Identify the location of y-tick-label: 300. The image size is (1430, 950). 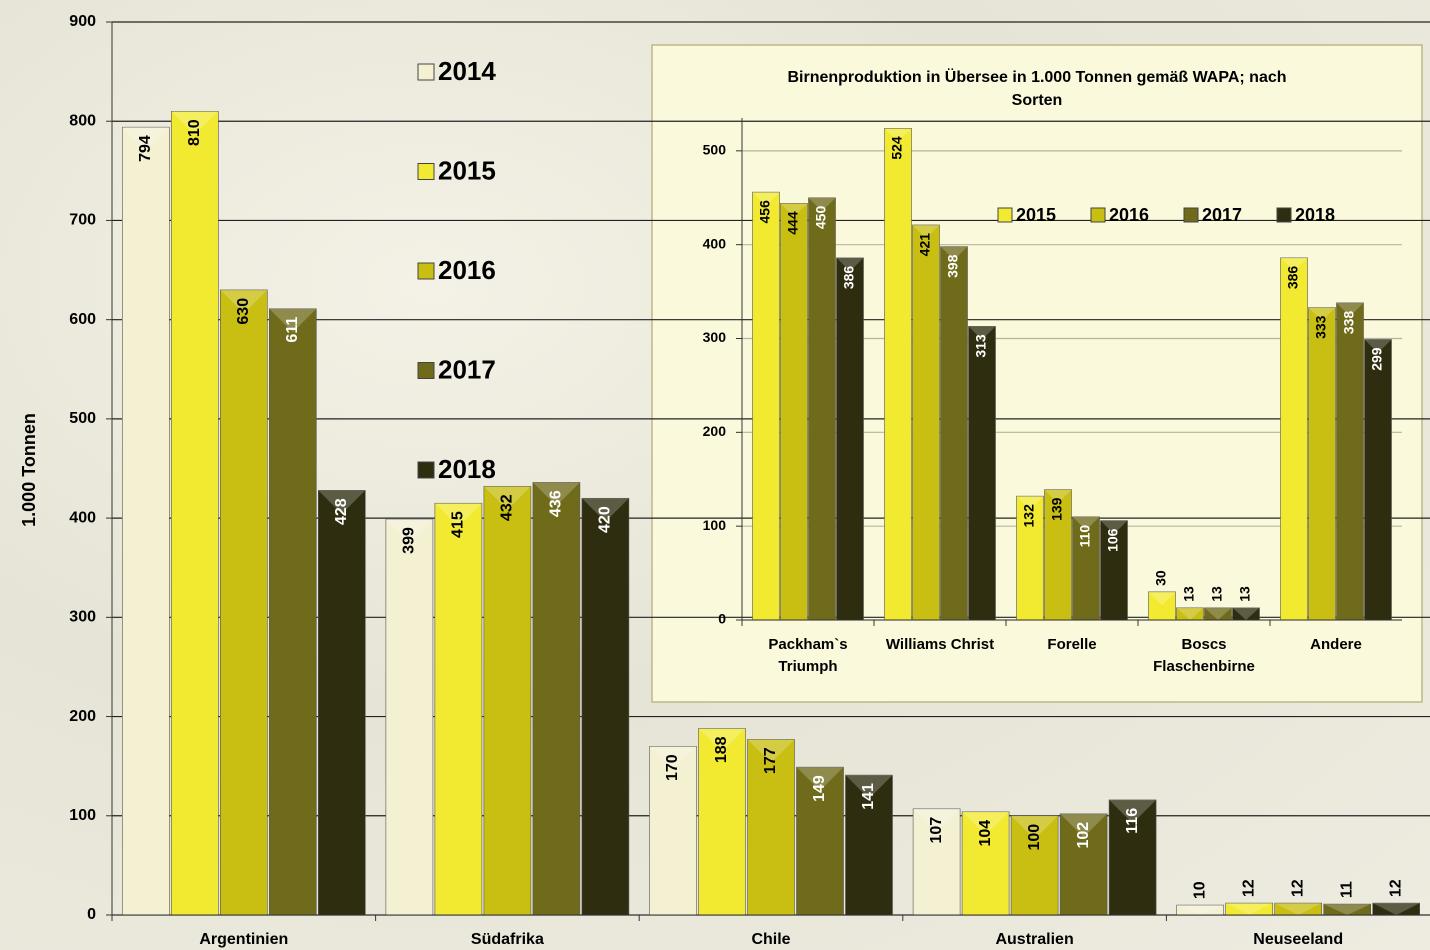
(715, 337).